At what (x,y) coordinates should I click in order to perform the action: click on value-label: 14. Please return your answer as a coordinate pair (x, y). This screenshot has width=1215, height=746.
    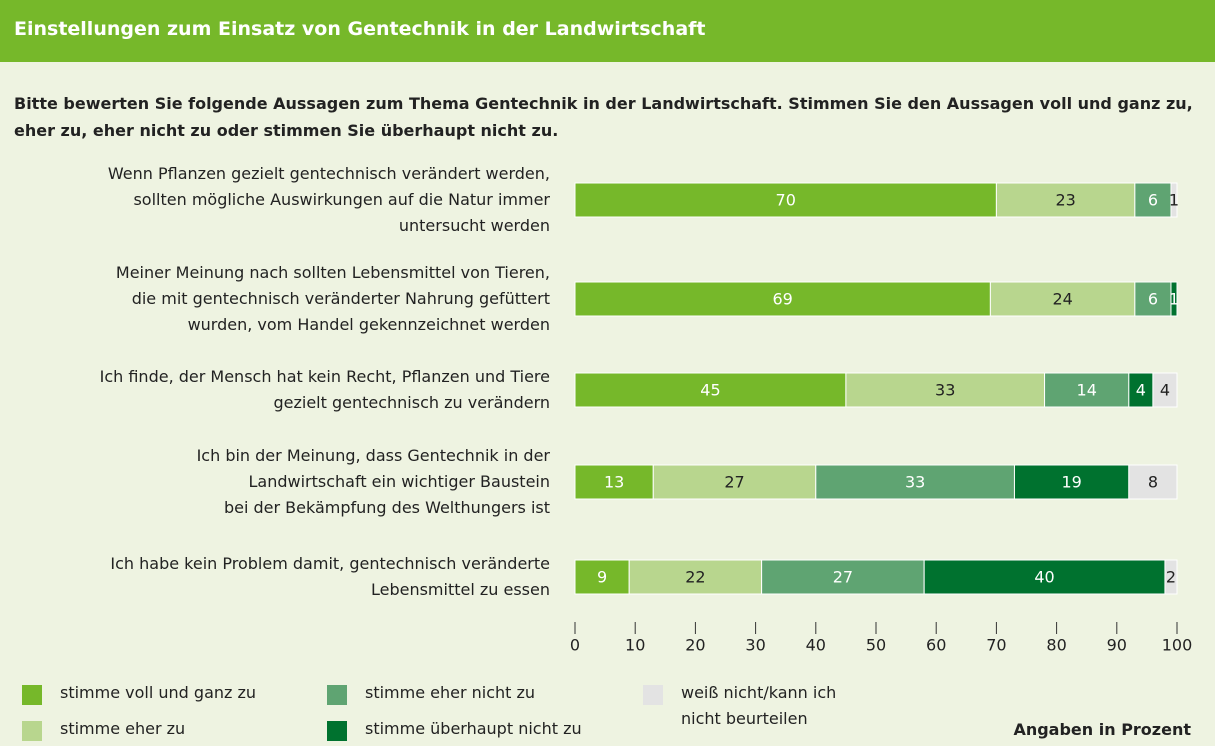
    Looking at the image, I should click on (1087, 390).